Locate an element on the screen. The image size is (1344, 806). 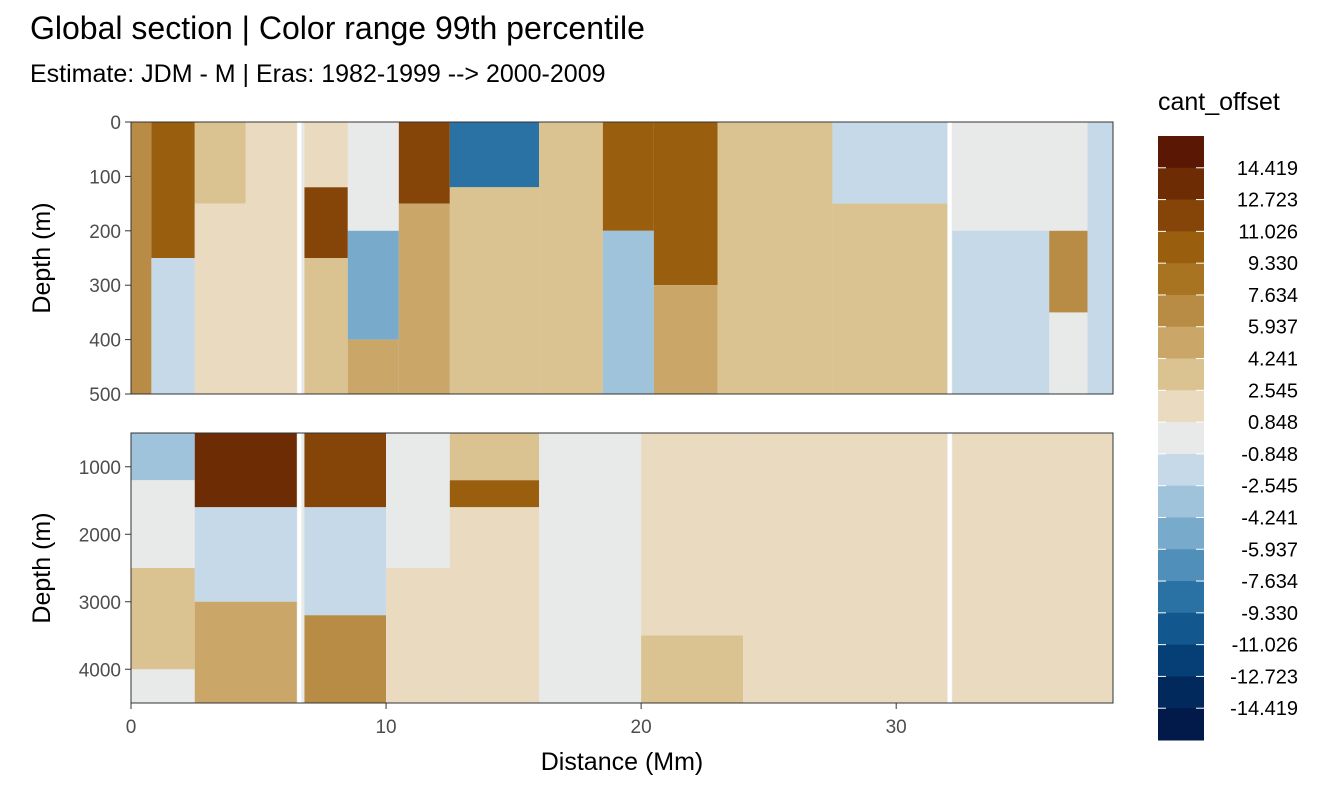
x-axis: 0 10 20 30 is located at coordinates (516, 720).